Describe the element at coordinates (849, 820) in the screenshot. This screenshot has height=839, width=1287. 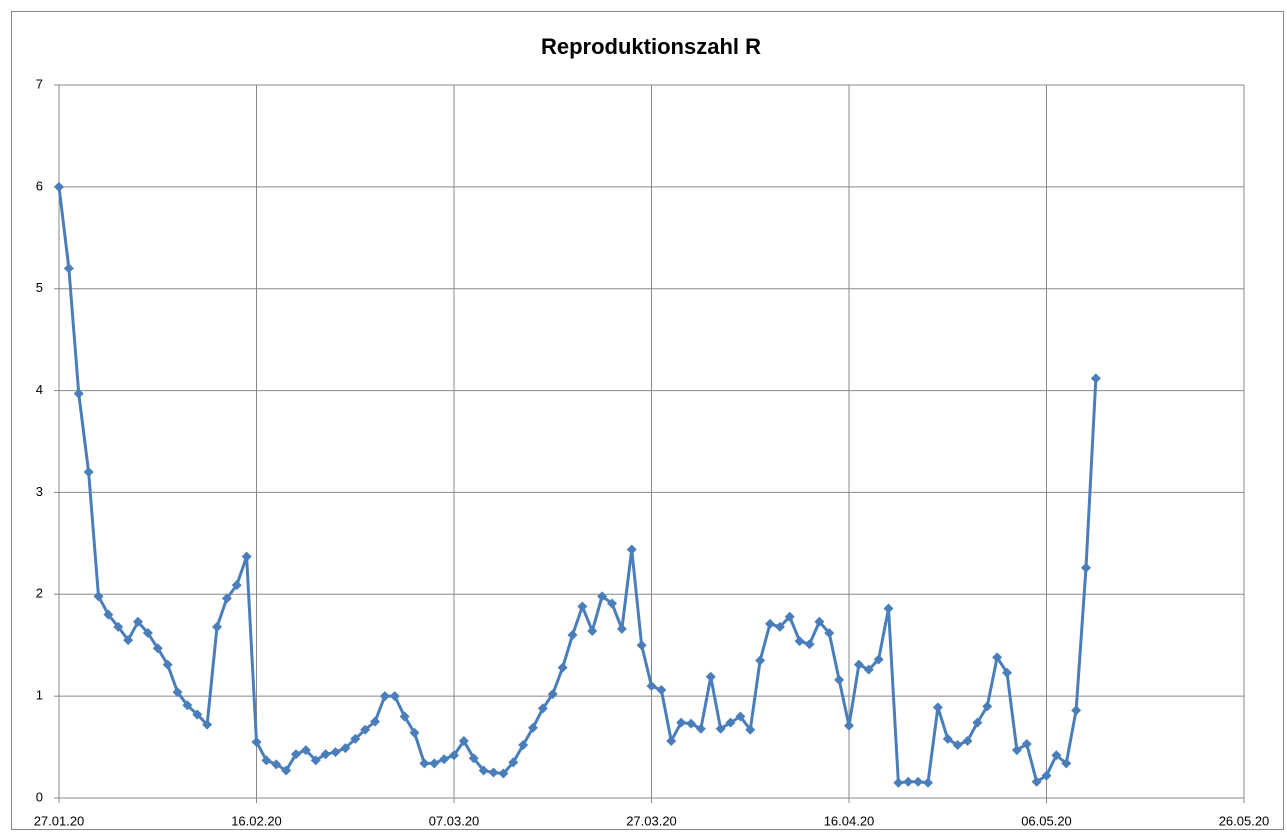
I see `x-tick-label: 16.04.20` at that location.